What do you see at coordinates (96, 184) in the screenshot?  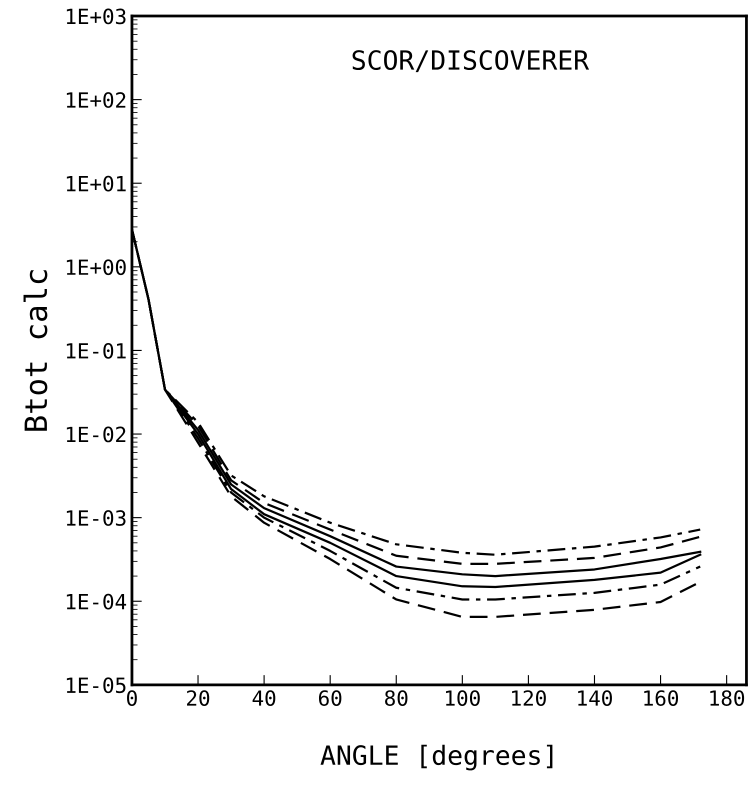 I see `y-tick-label: 1E+01` at bounding box center [96, 184].